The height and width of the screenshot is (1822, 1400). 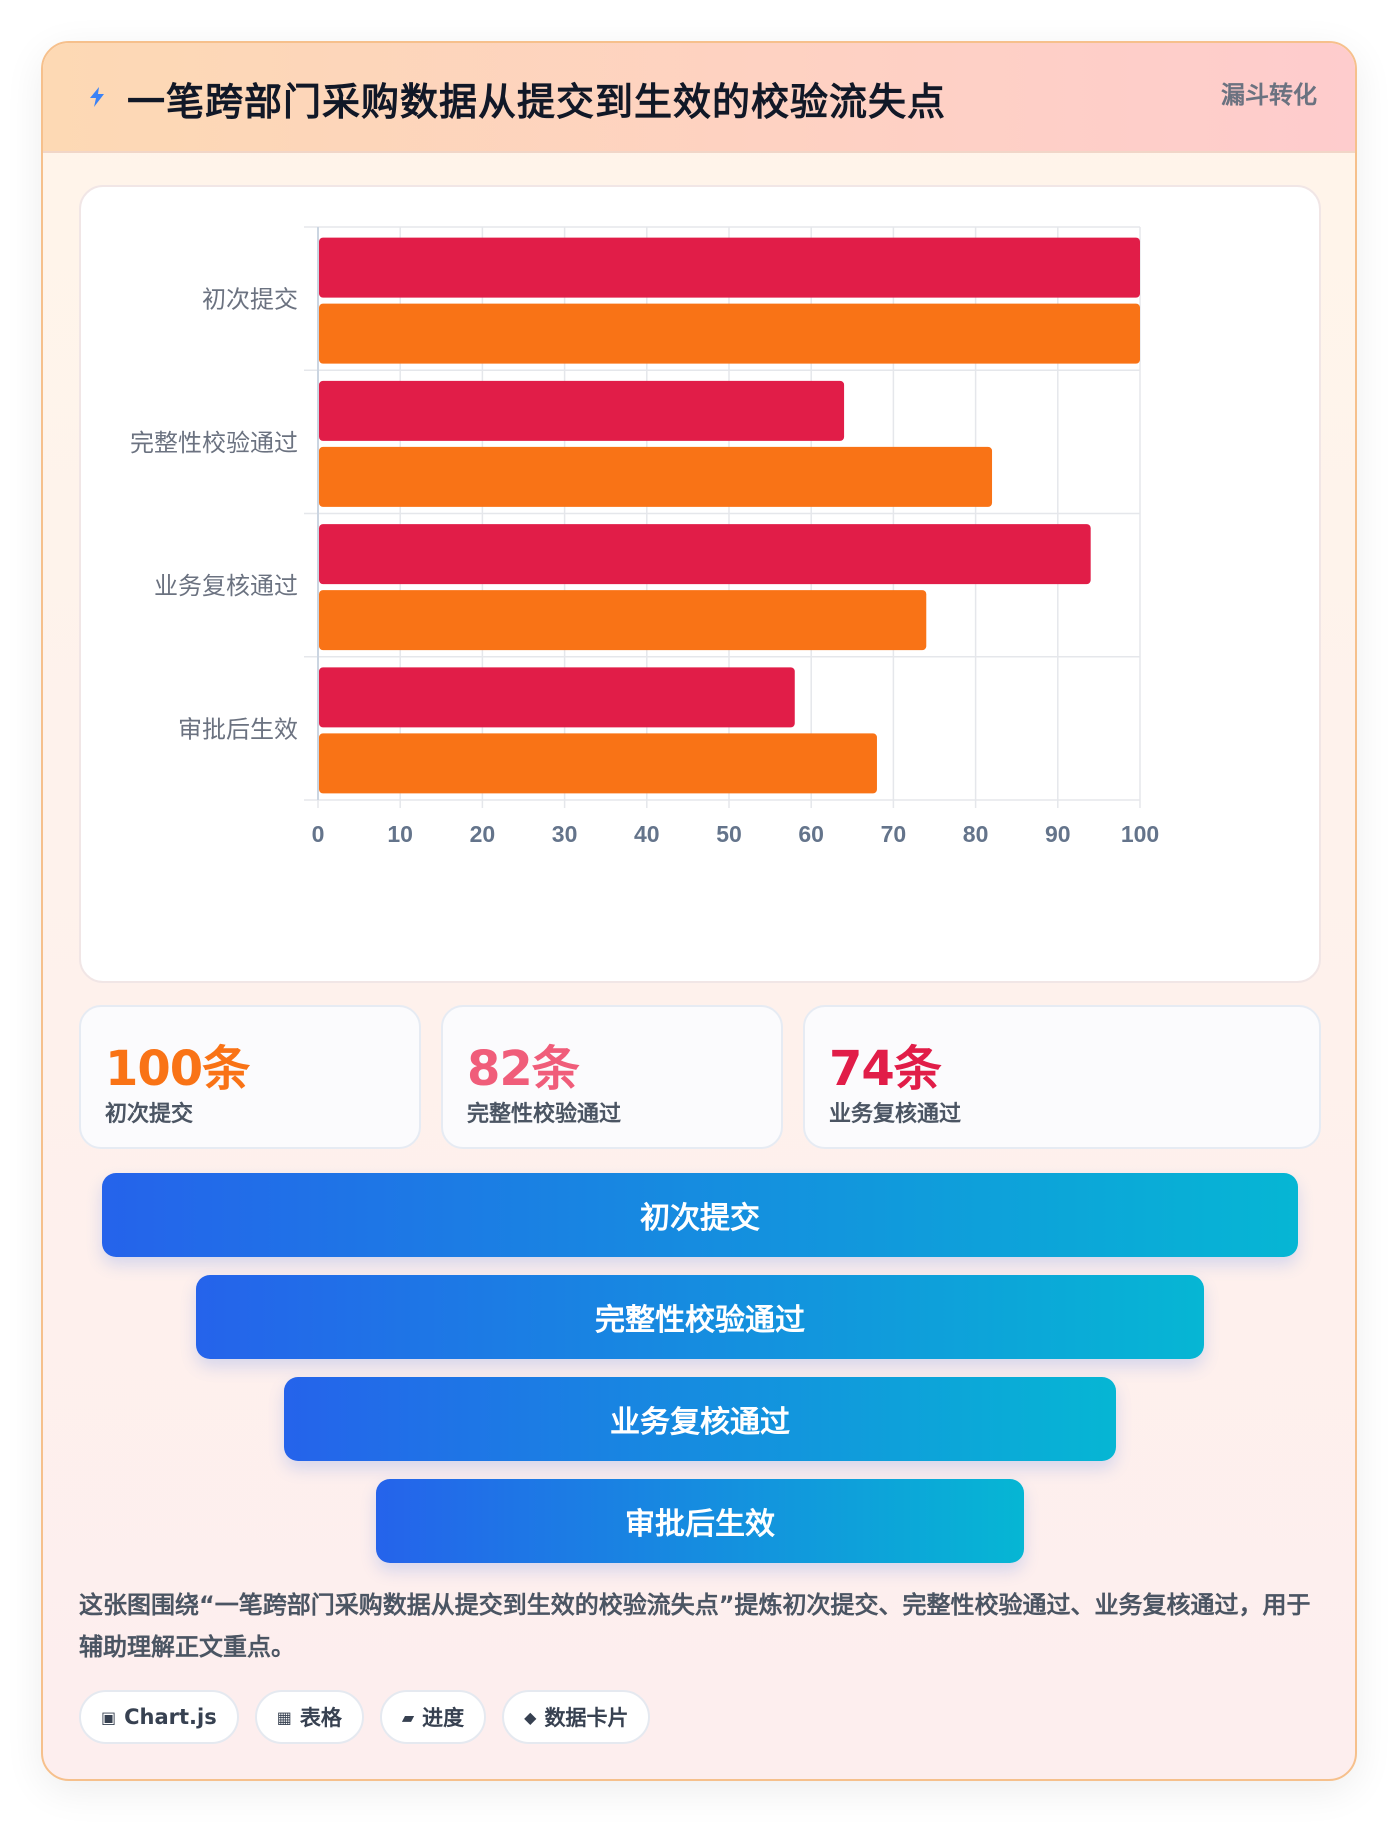 I want to click on stat-label: 完整性校验通过, so click(x=544, y=1114).